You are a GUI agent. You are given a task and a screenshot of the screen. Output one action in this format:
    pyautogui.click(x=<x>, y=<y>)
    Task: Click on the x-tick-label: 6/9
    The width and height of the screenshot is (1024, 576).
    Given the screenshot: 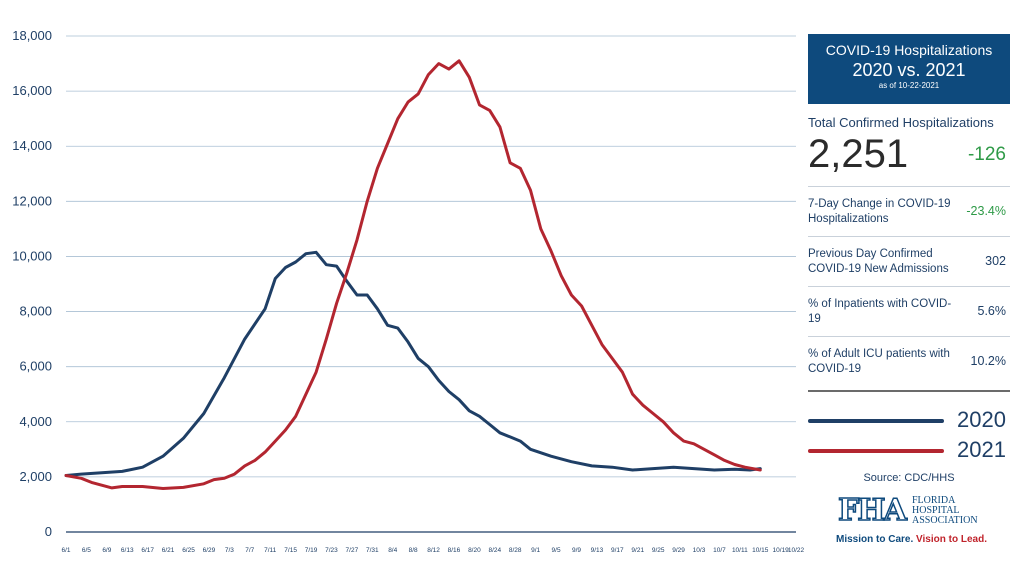 What is the action you would take?
    pyautogui.click(x=106, y=550)
    